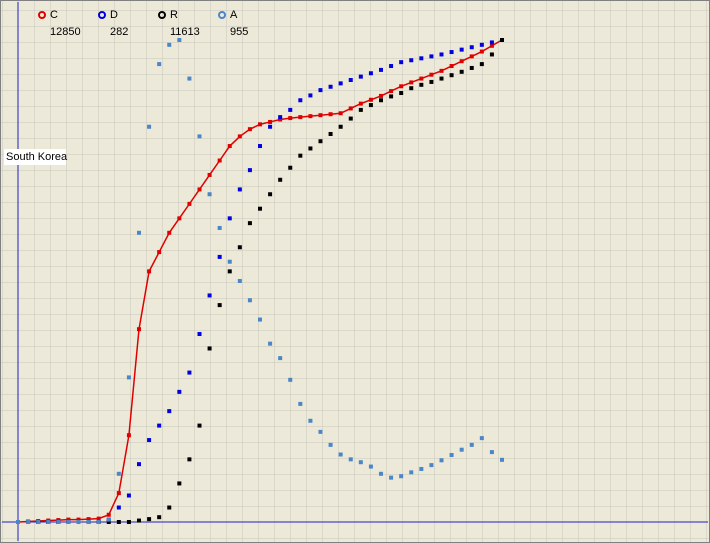 Image resolution: width=710 pixels, height=543 pixels. What do you see at coordinates (239, 32) in the screenshot?
I see `legend-value: 955` at bounding box center [239, 32].